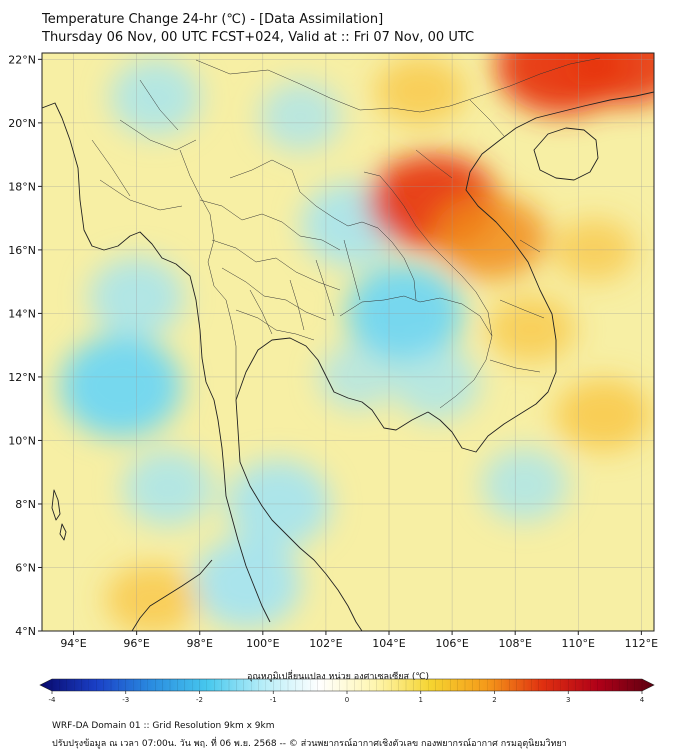 The width and height of the screenshot is (676, 756). What do you see at coordinates (22, 313) in the screenshot?
I see `lat-tick-label: 14°N` at bounding box center [22, 313].